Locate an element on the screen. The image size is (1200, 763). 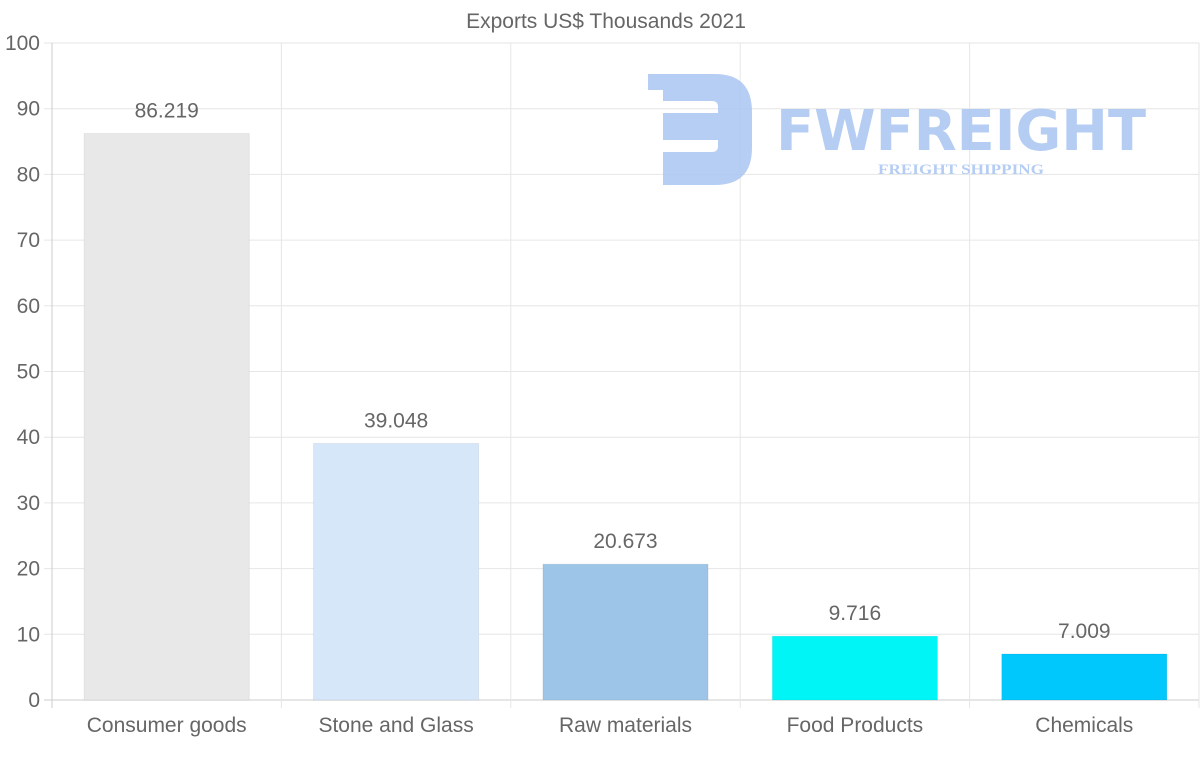
watermark-logo: FWFREIGHT FREIGHT SHIPPING is located at coordinates (897, 129).